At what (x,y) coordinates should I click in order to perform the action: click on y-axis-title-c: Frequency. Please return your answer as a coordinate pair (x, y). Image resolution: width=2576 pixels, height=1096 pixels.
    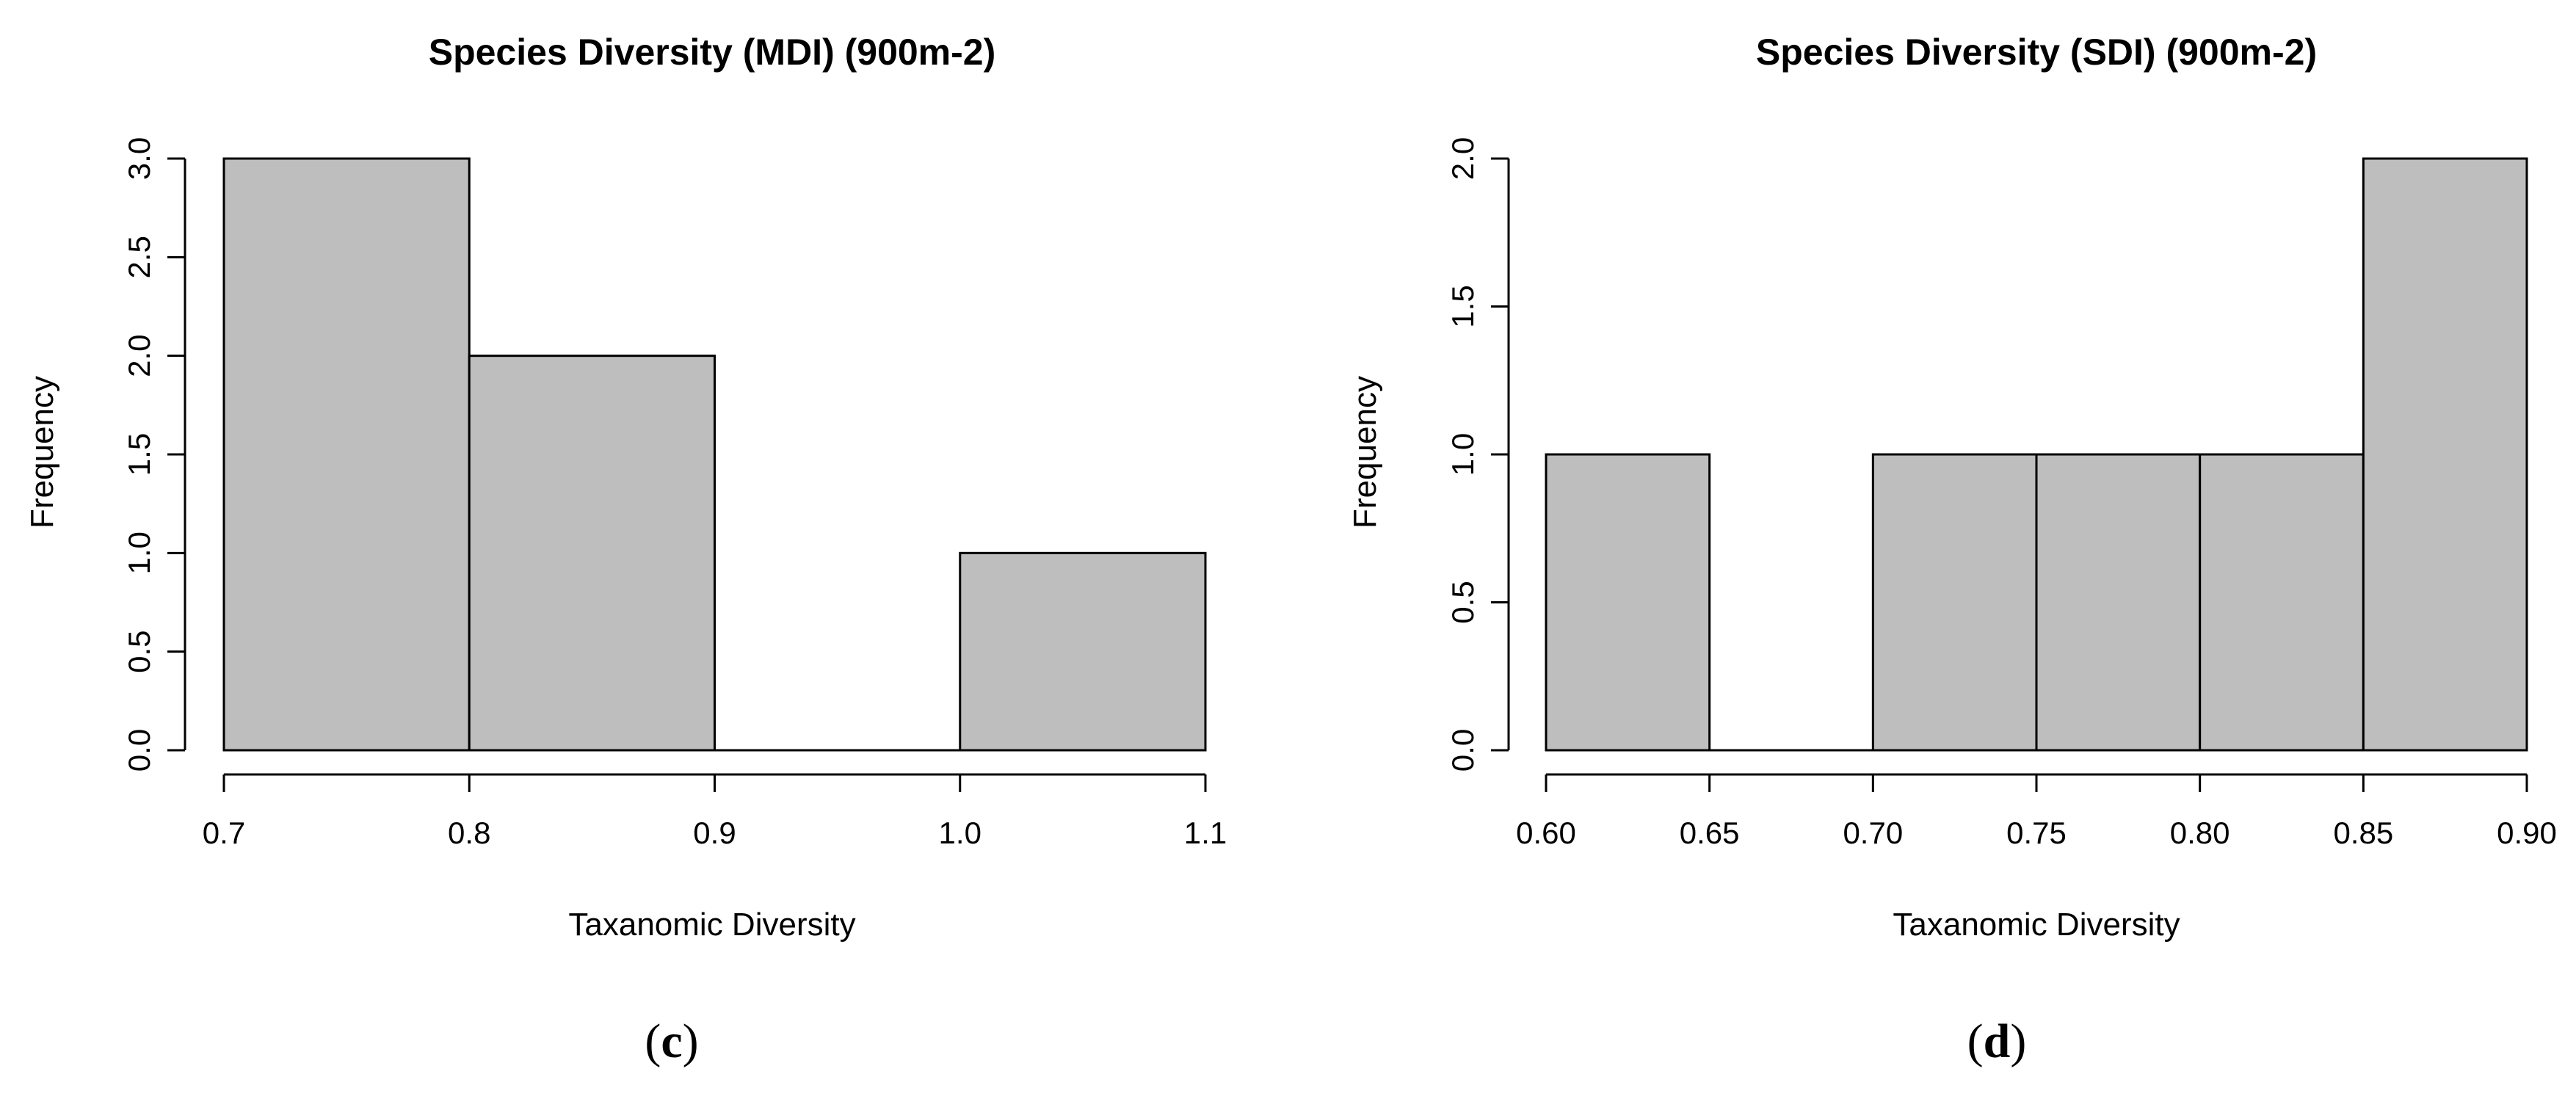
    Looking at the image, I should click on (42, 453).